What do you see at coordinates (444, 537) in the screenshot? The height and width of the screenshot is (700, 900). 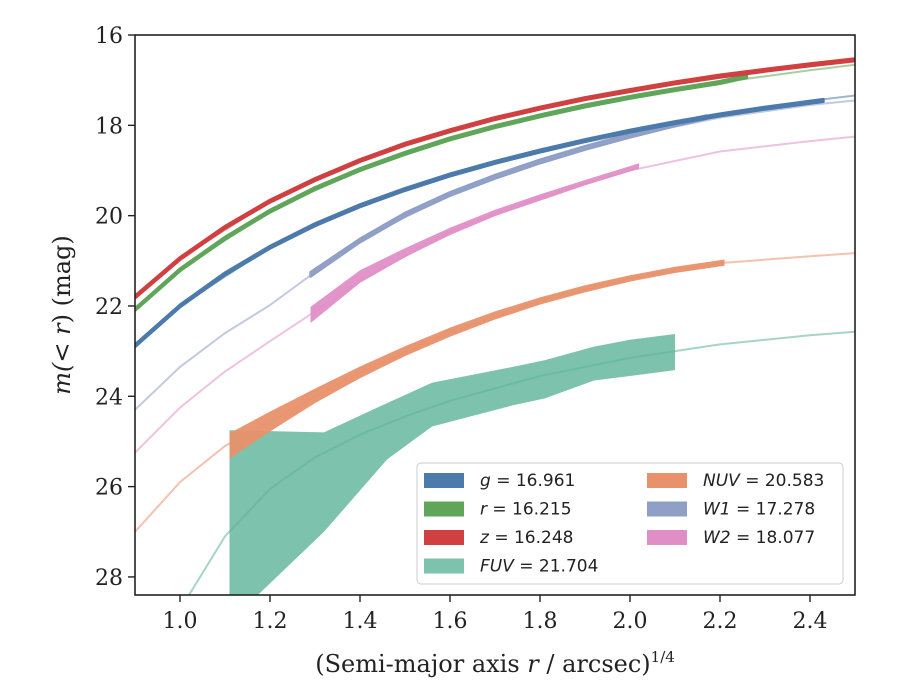 I see `legend-swatch-z` at bounding box center [444, 537].